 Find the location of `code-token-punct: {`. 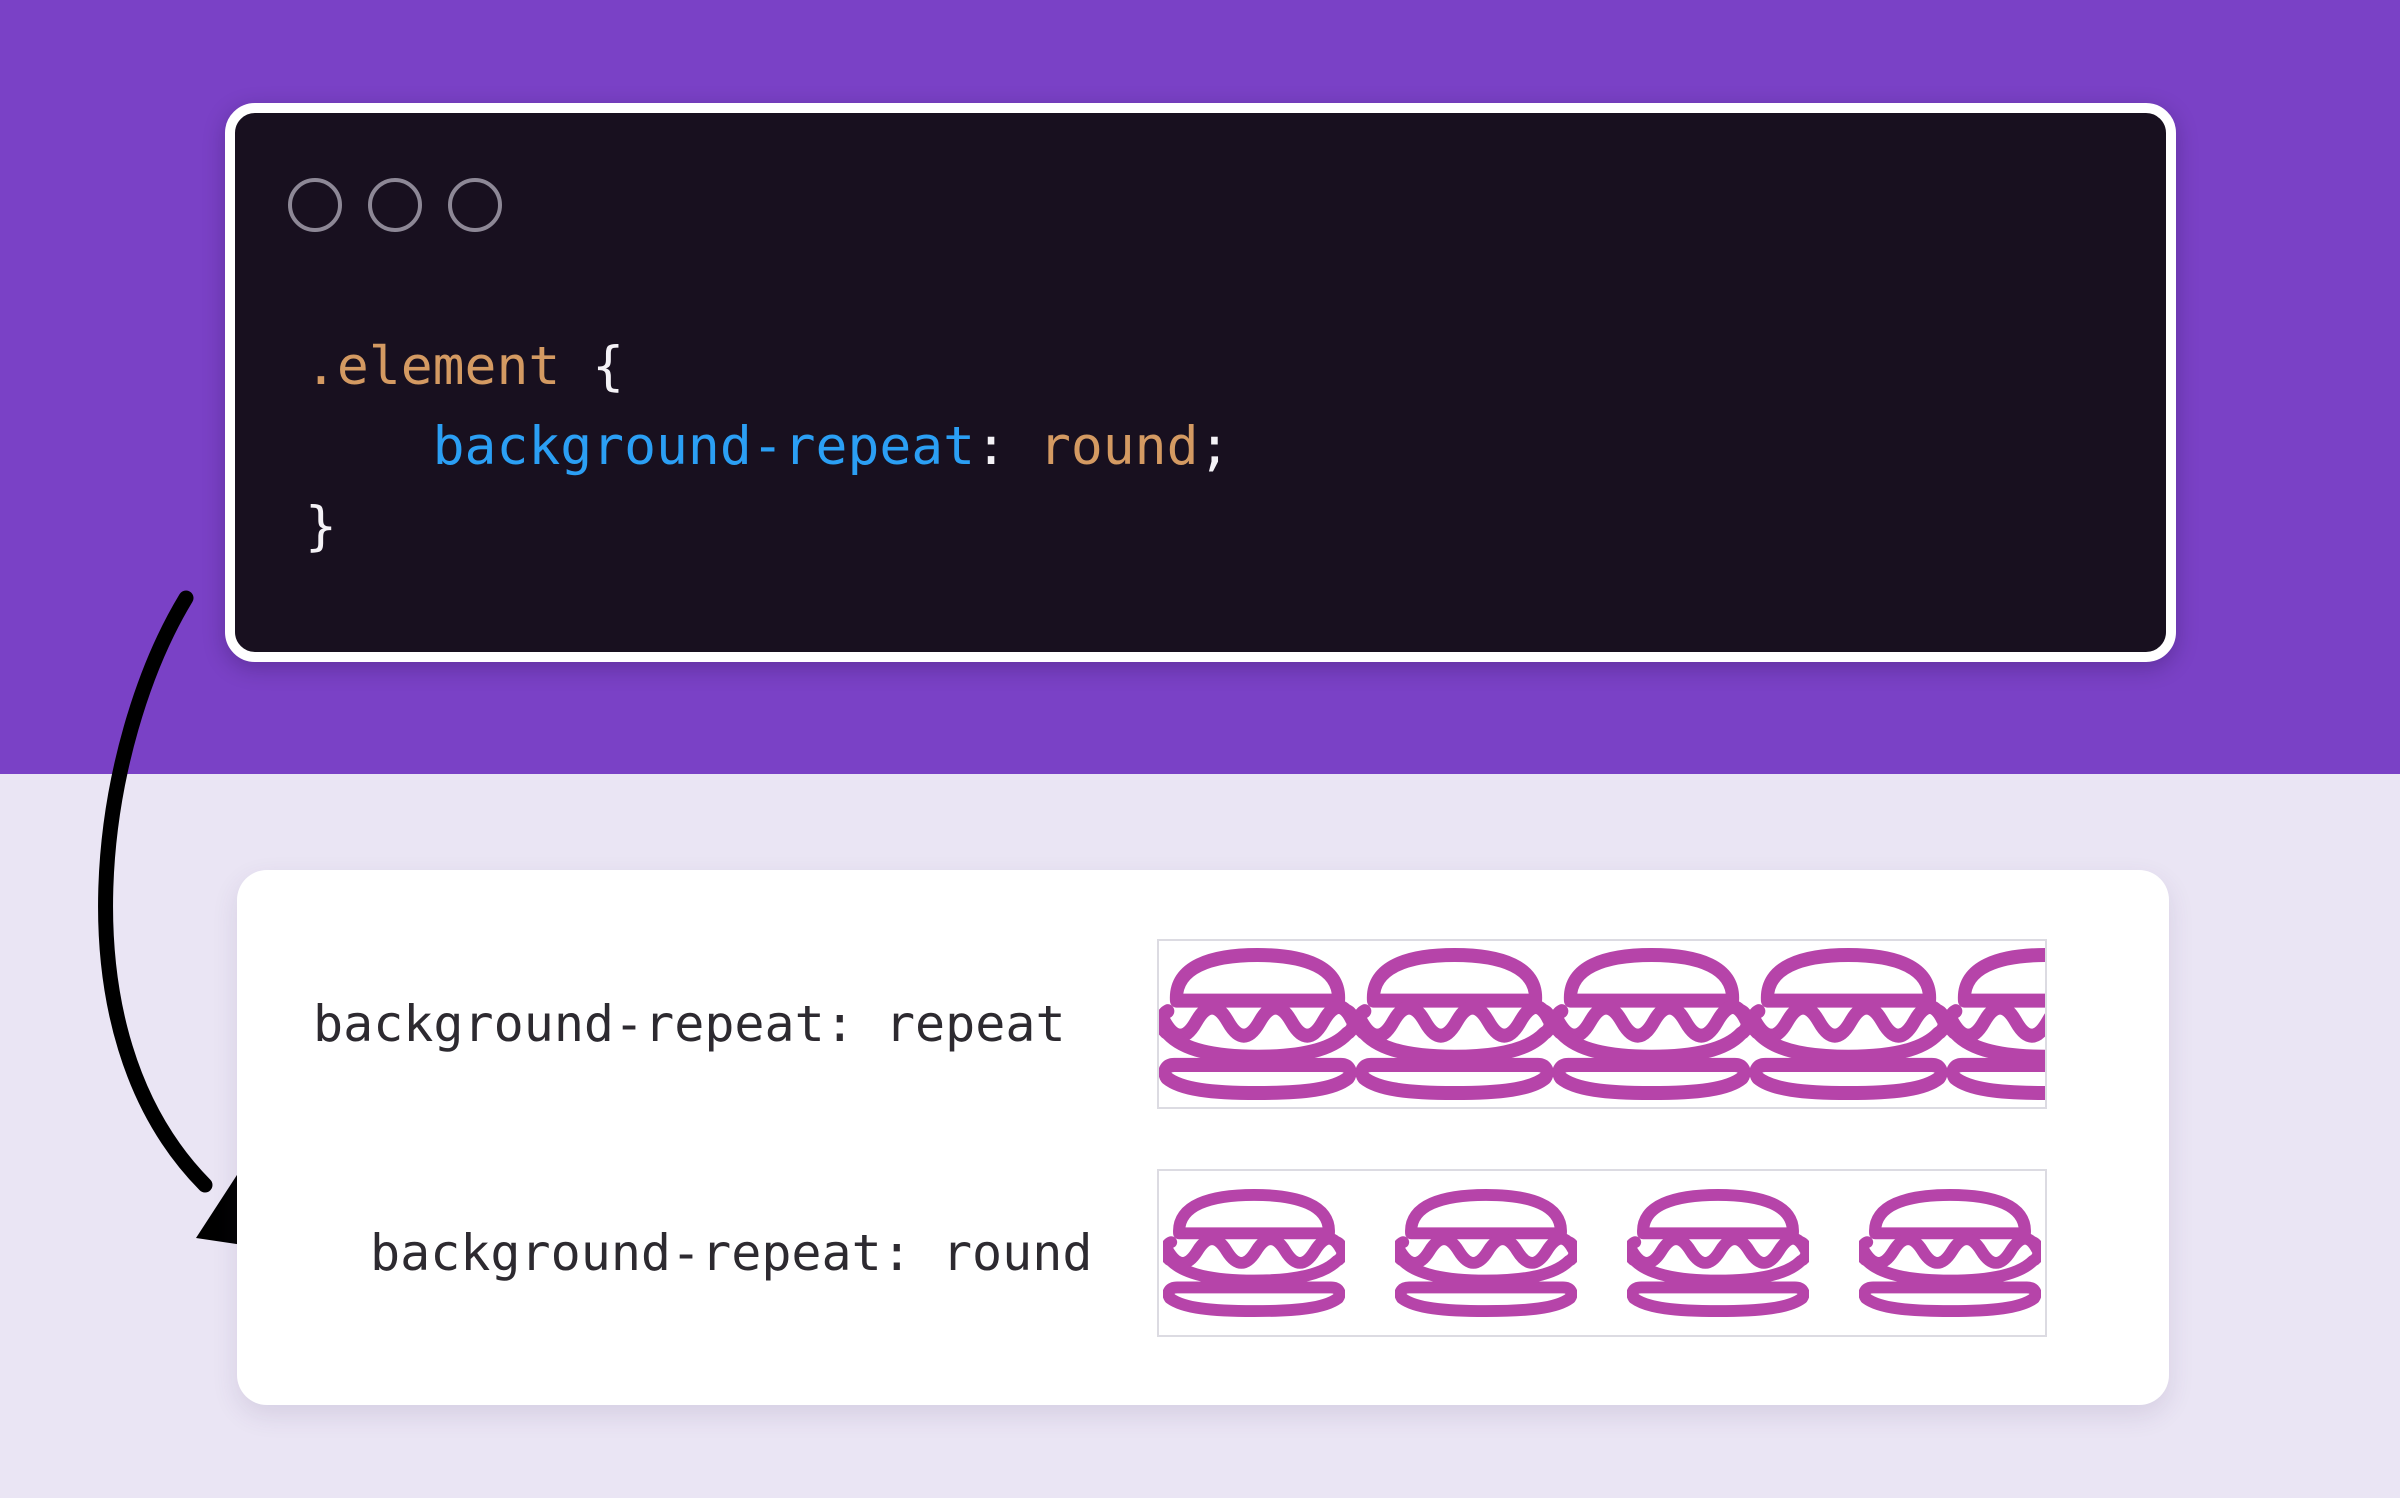

code-token-punct: { is located at coordinates (608, 366).